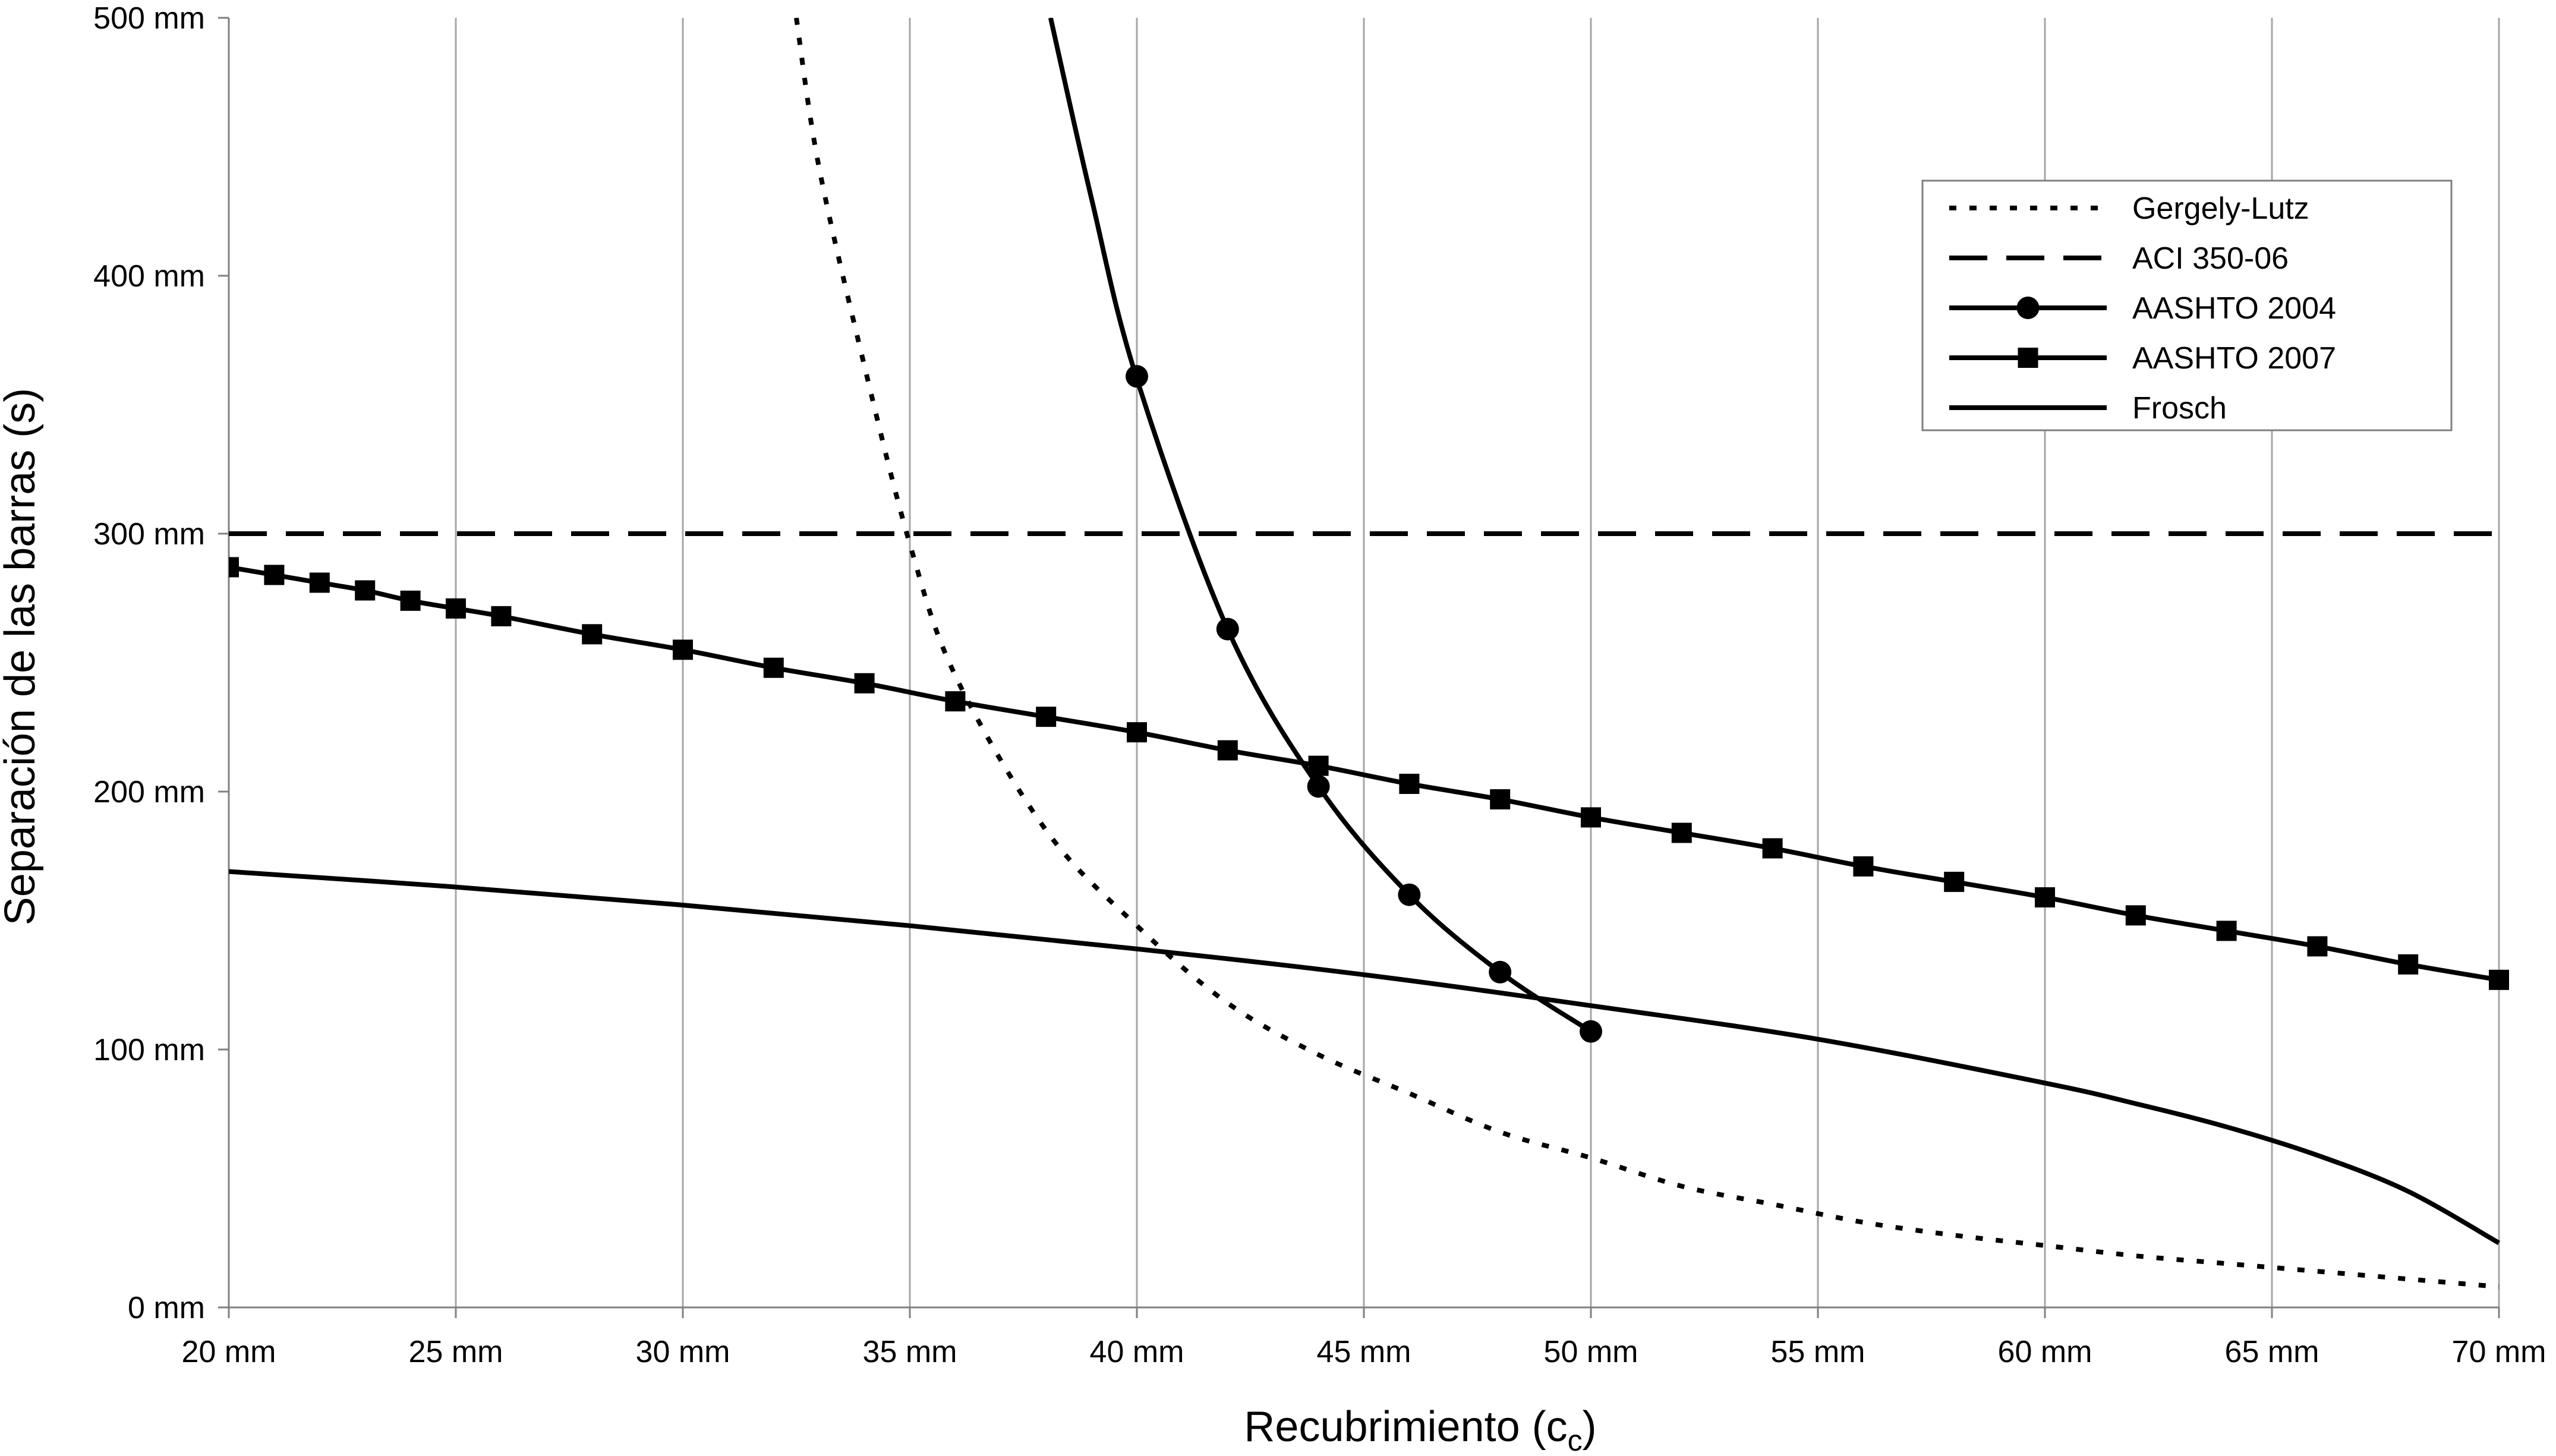 The image size is (2556, 1456). Describe the element at coordinates (2045, 1352) in the screenshot. I see `x-tick-label: 60 mm` at that location.